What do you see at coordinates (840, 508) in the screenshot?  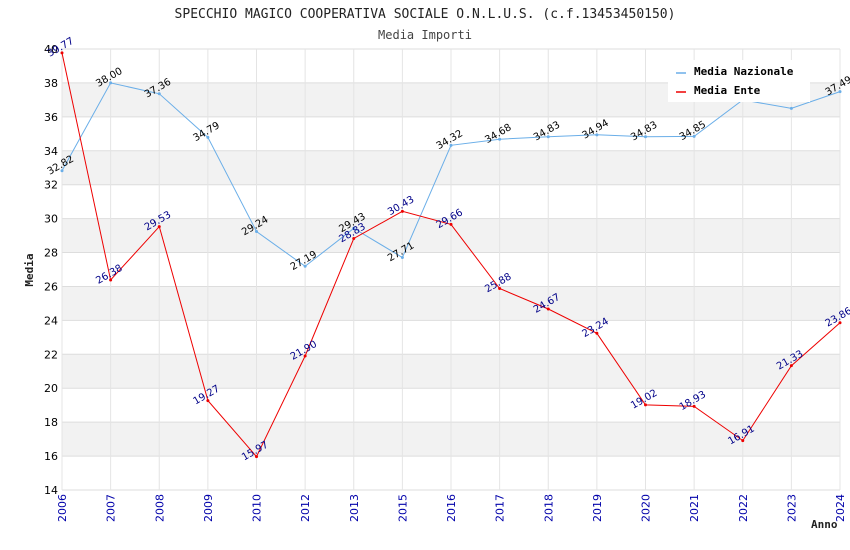 I see `x-tick-label: 2024` at bounding box center [840, 508].